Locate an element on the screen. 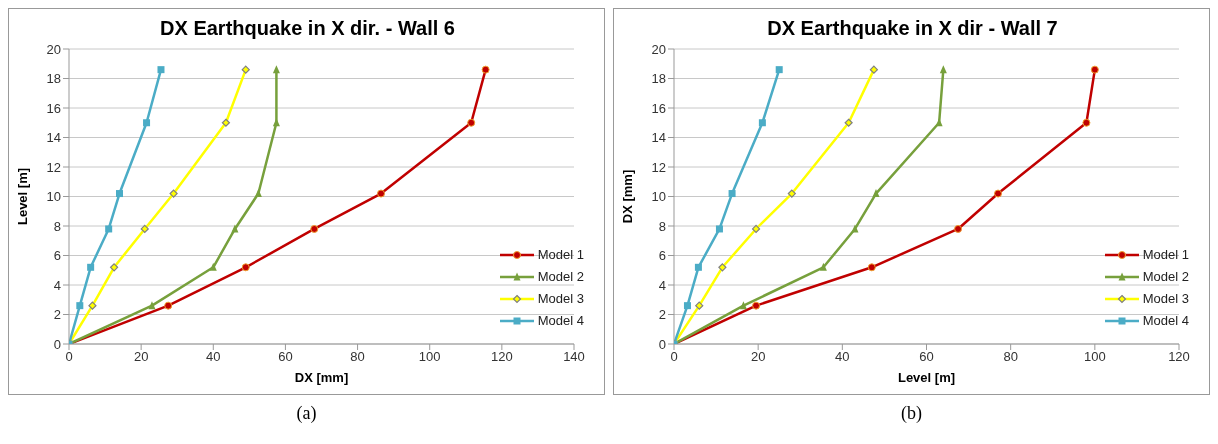 The height and width of the screenshot is (444, 1218). x-axis-title: Level [m] is located at coordinates (926, 377).